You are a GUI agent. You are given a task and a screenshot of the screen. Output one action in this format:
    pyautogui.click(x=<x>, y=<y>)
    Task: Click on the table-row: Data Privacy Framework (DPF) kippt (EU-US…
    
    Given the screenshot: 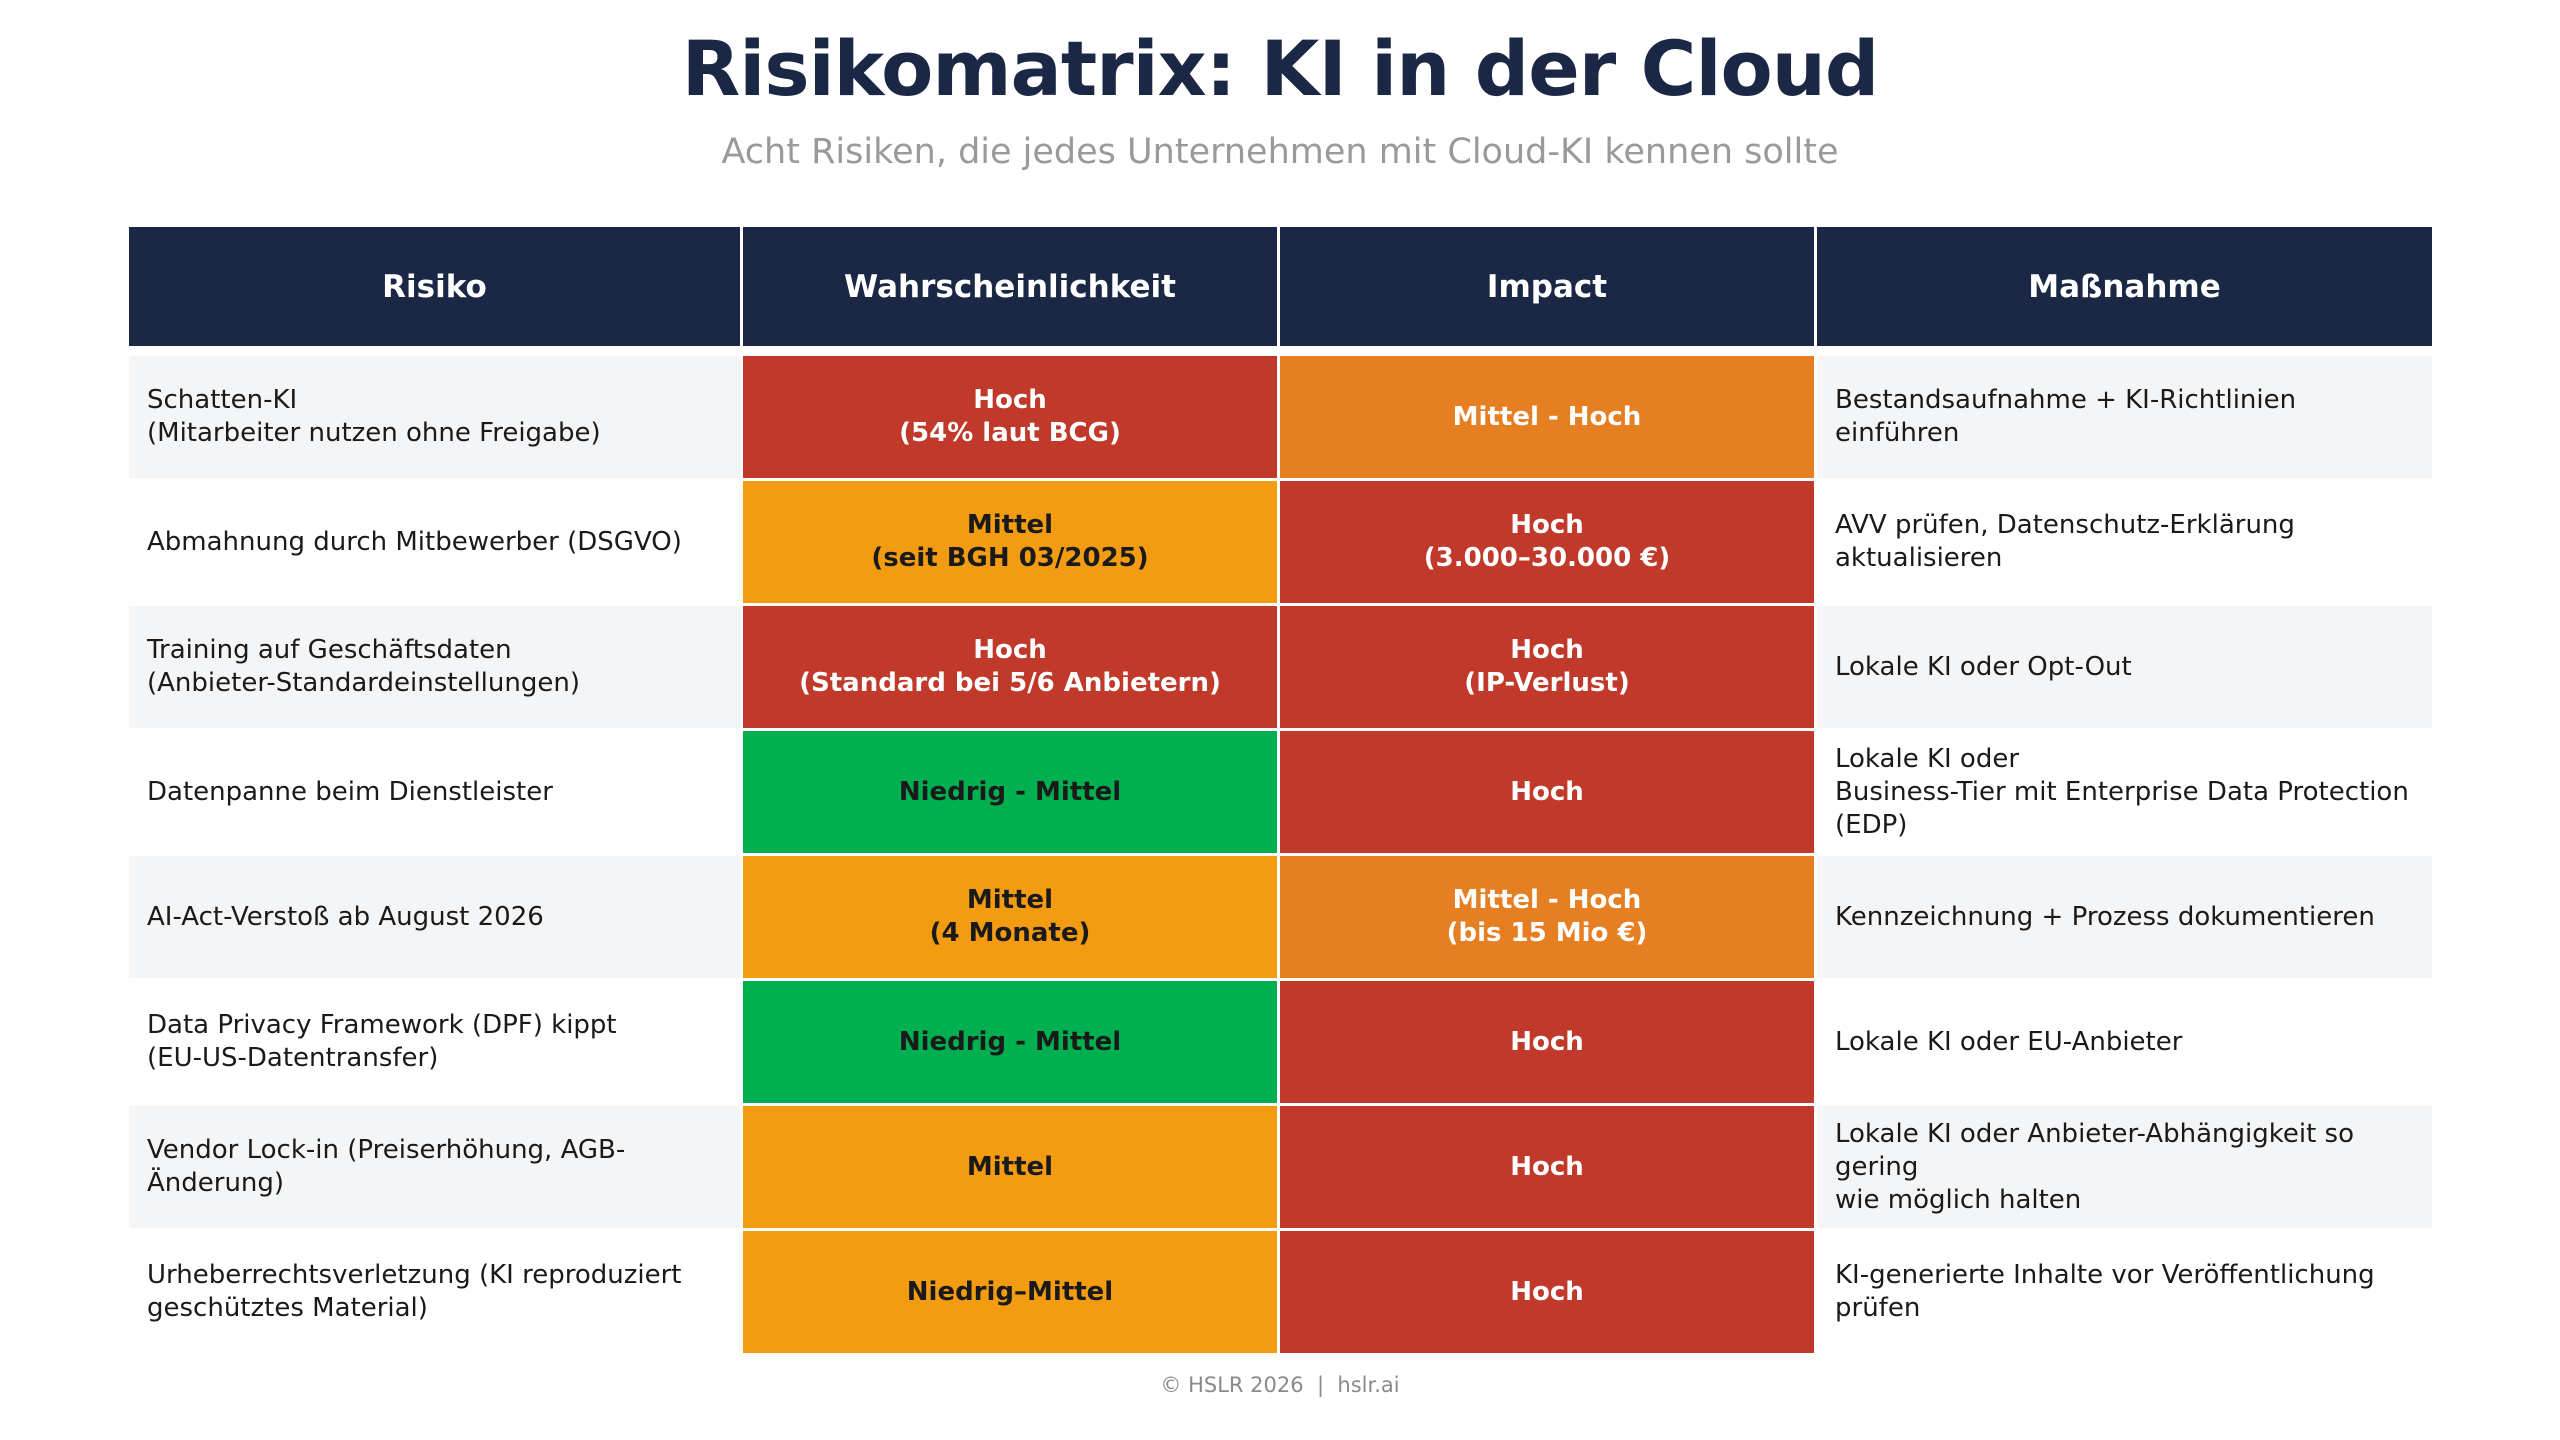 What is the action you would take?
    pyautogui.click(x=1280, y=1043)
    